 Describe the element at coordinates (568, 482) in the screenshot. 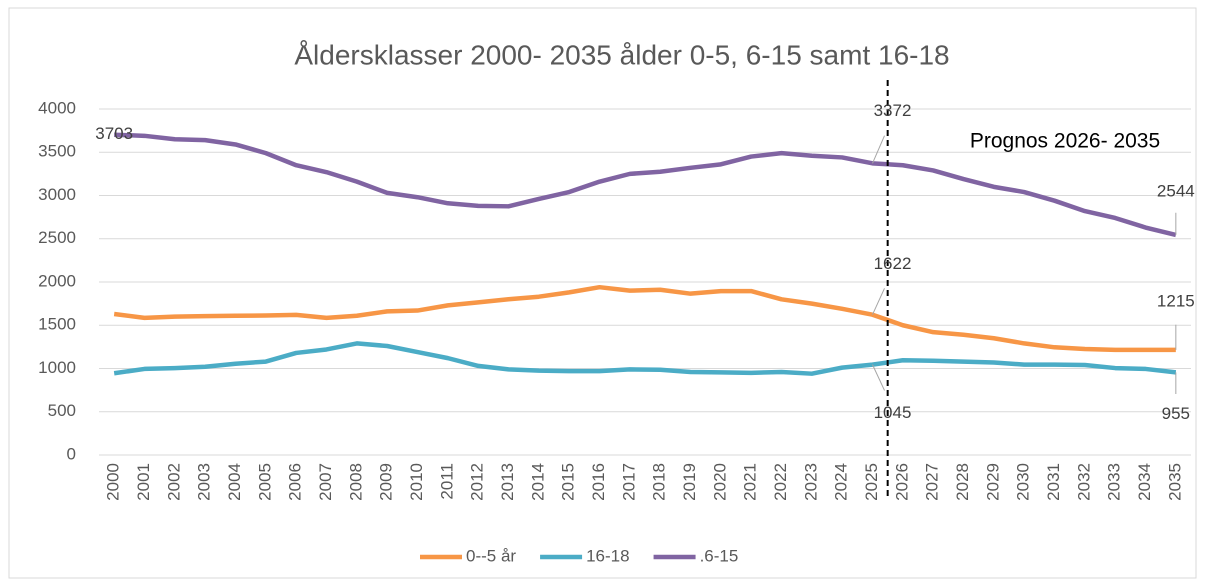

I see `x-tick-label: 2015` at that location.